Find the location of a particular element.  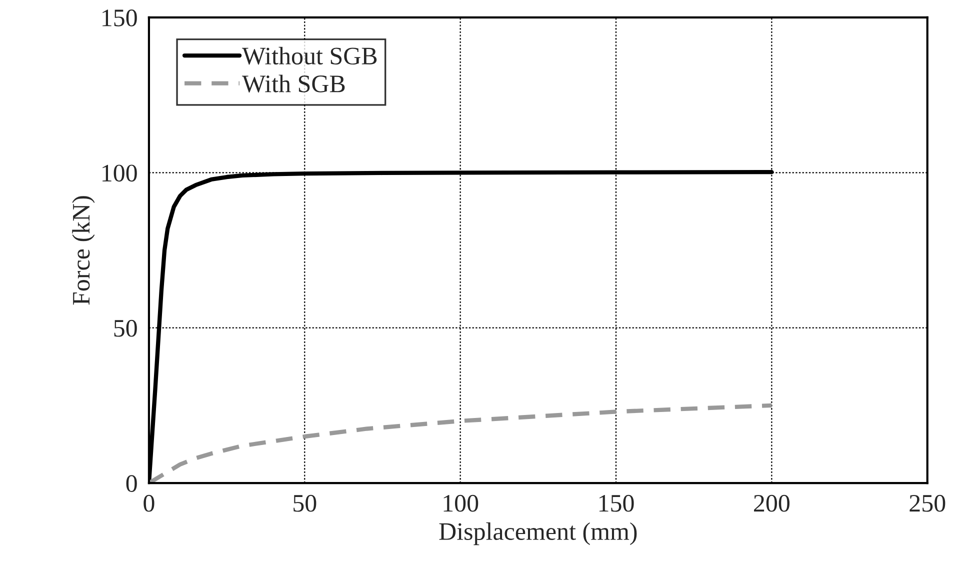

x-tick-label: 50 is located at coordinates (305, 503).